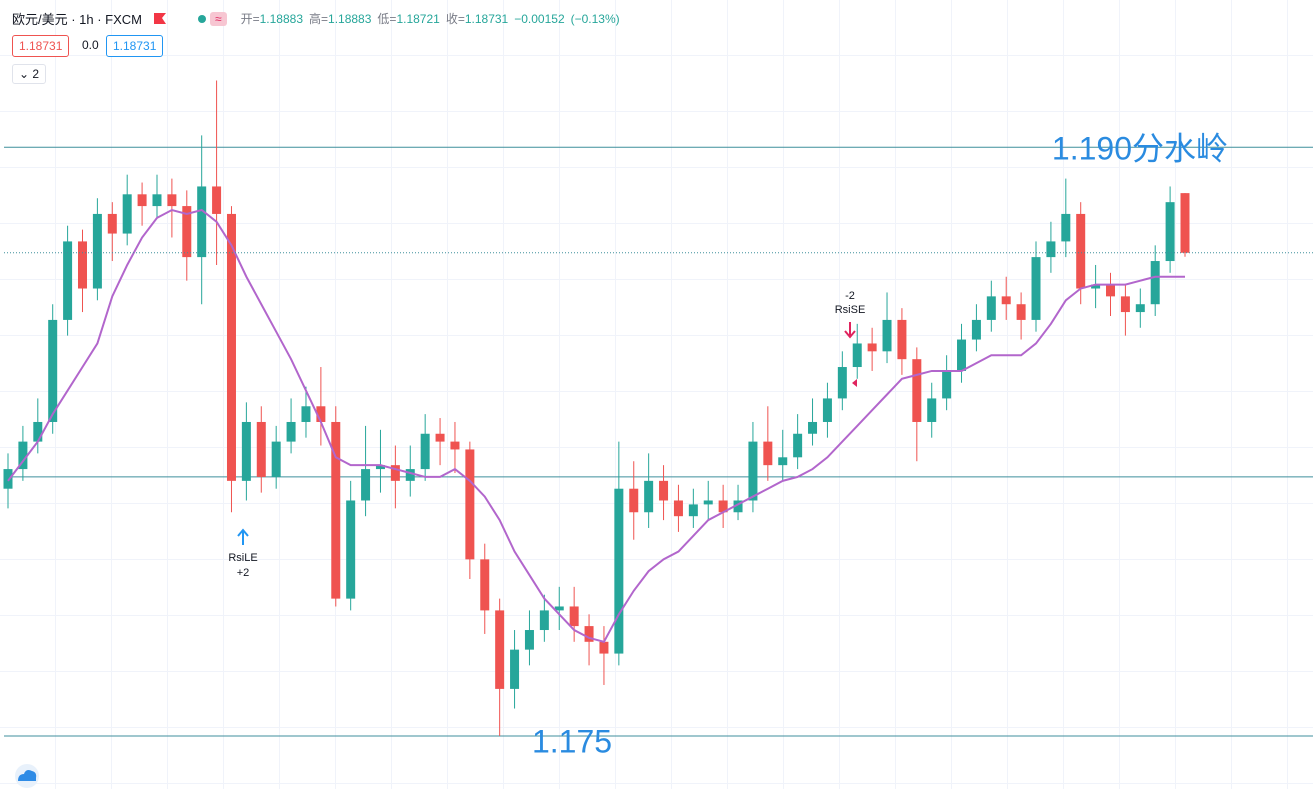 Image resolution: width=1313 pixels, height=789 pixels. I want to click on flag, so click(160, 19).